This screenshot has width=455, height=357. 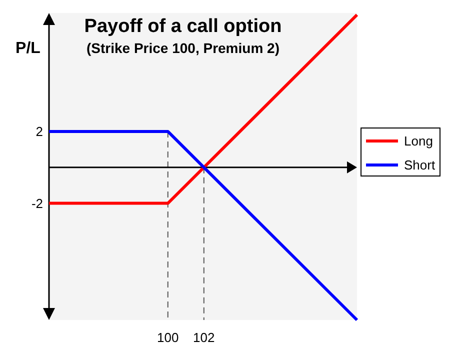 I want to click on y-tick-label: -2, so click(x=37, y=203).